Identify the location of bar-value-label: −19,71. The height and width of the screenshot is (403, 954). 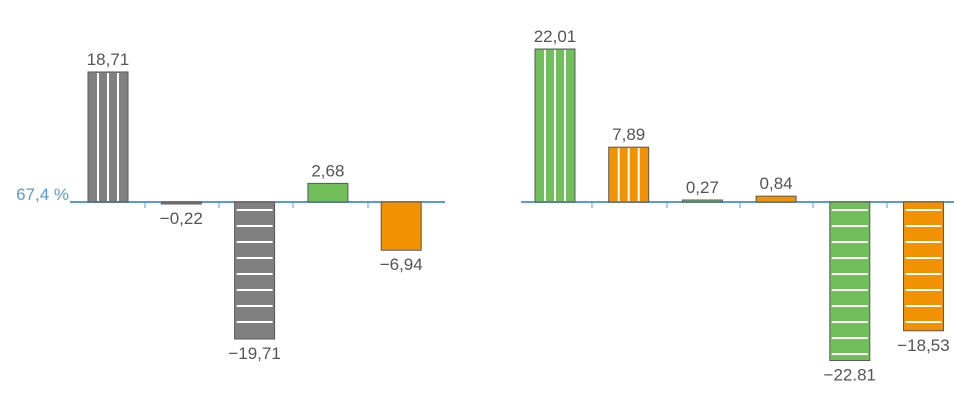
(254, 353).